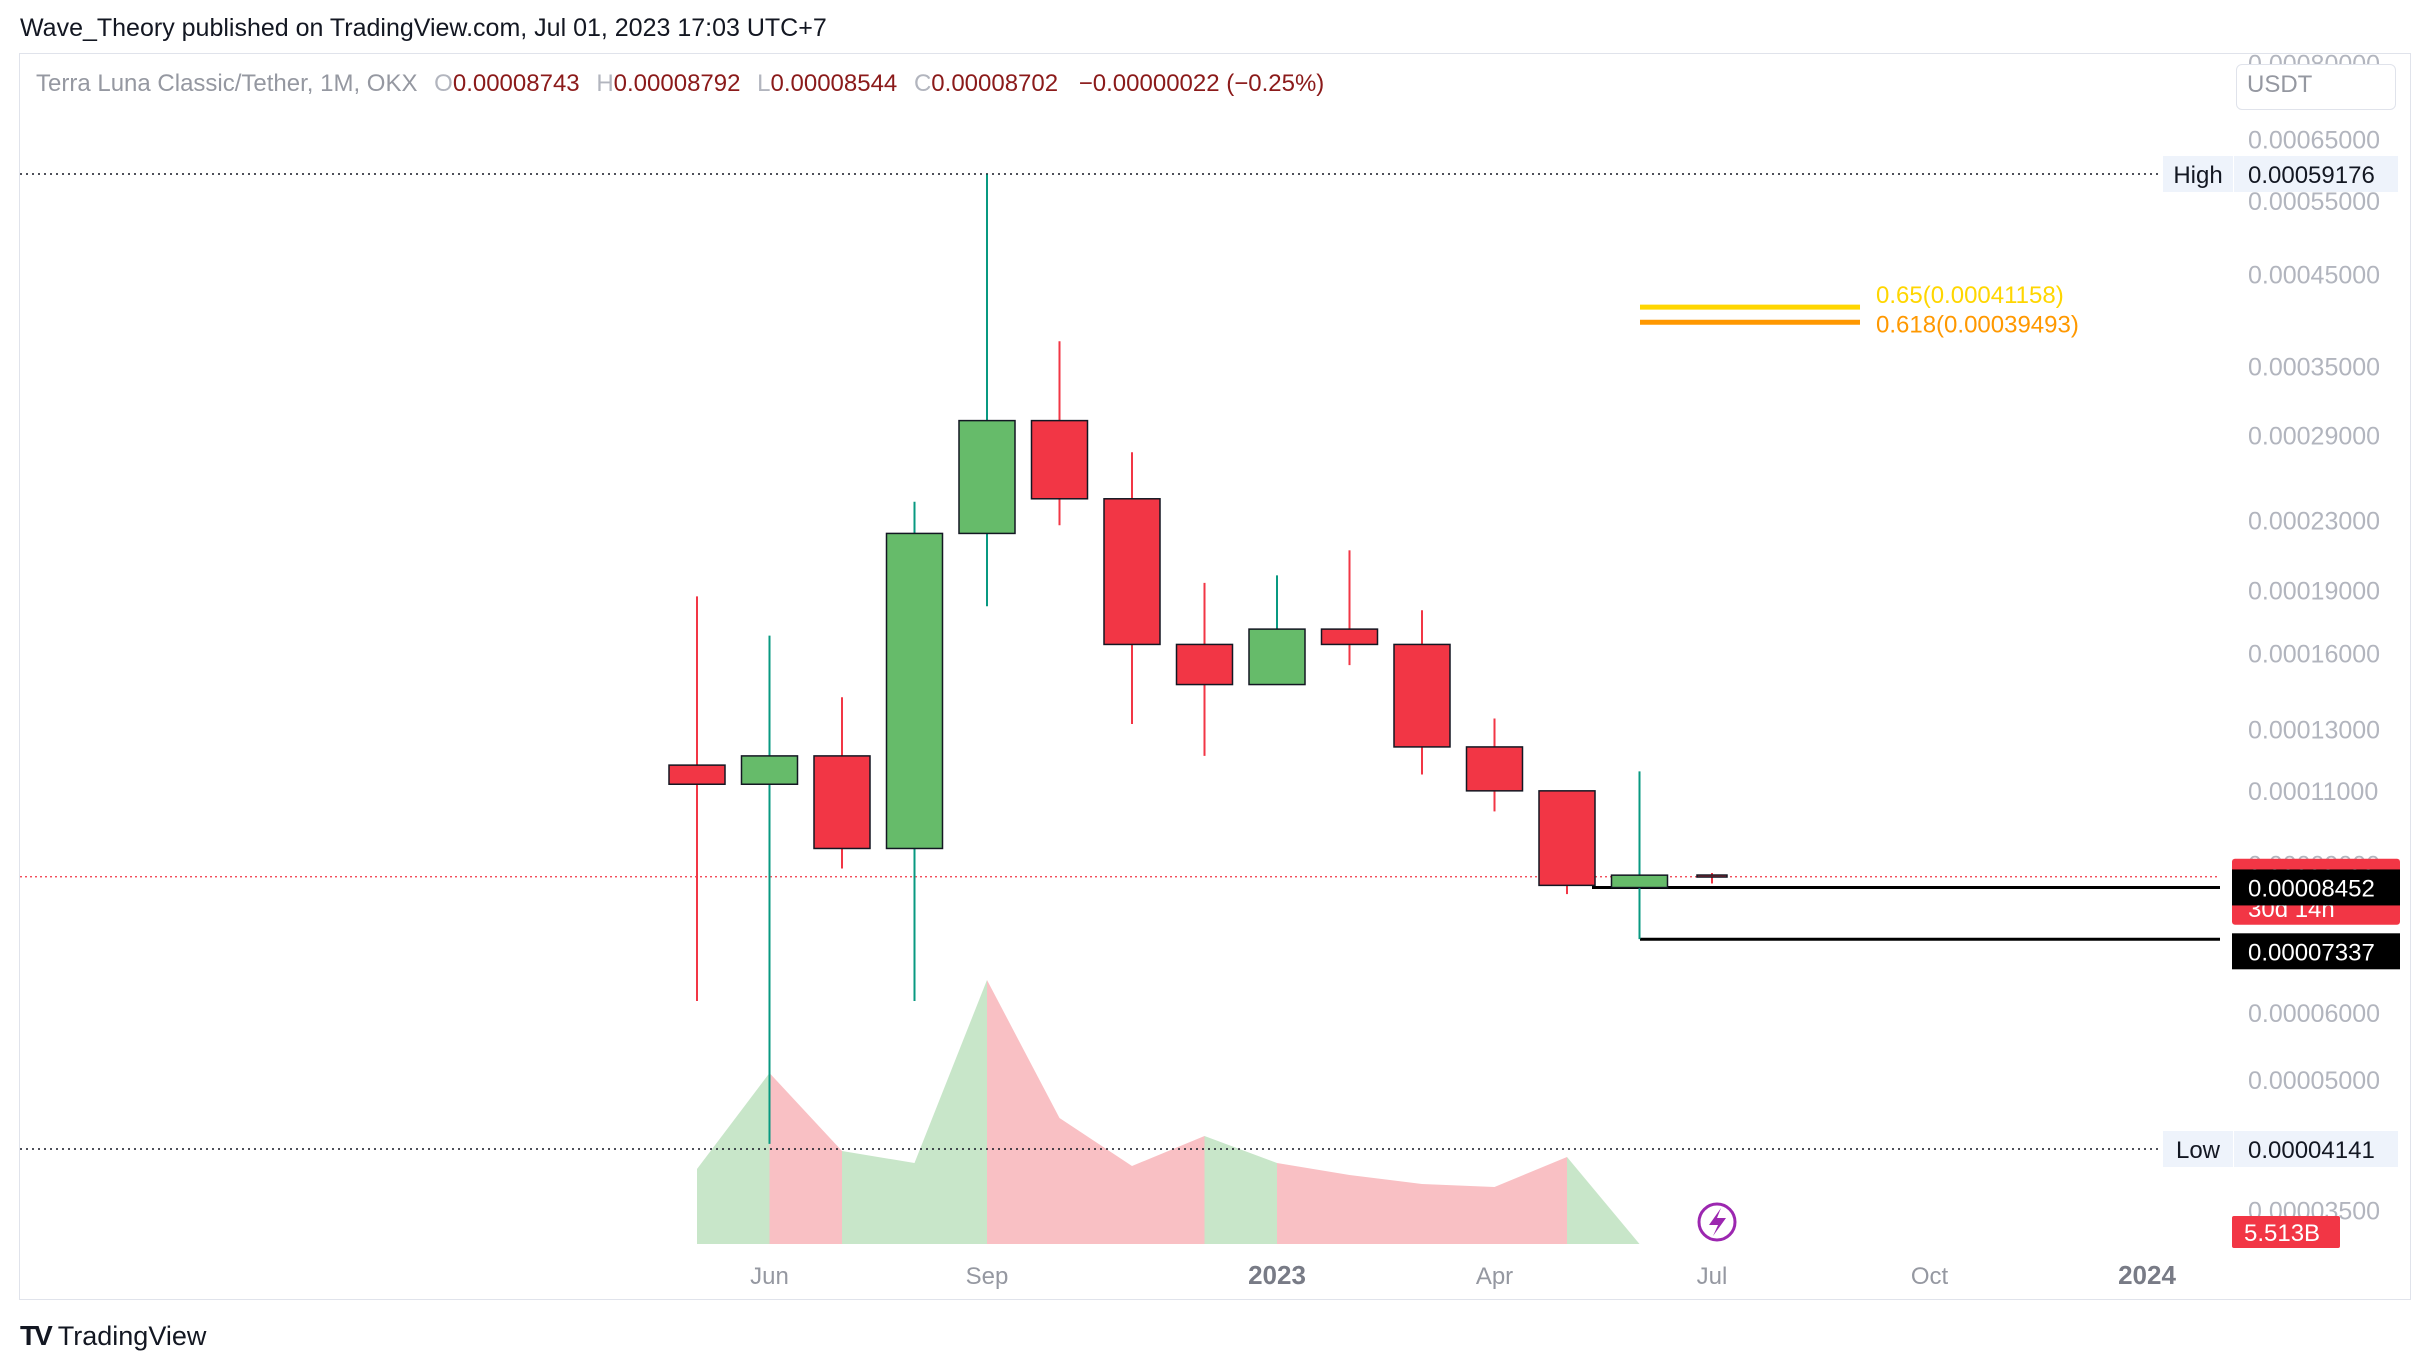  What do you see at coordinates (2311, 1150) in the screenshot?
I see `price-marker-value: 0.00004141` at bounding box center [2311, 1150].